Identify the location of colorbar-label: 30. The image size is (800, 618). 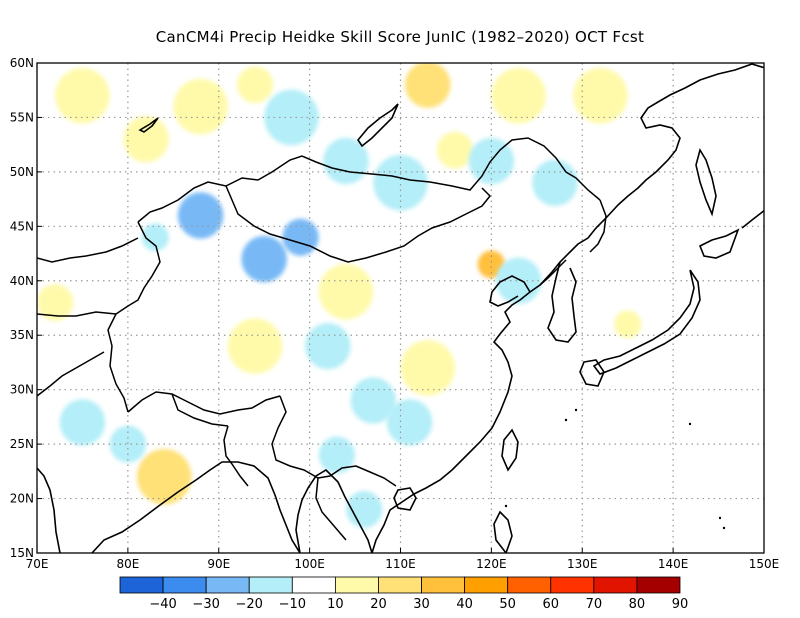
(421, 604).